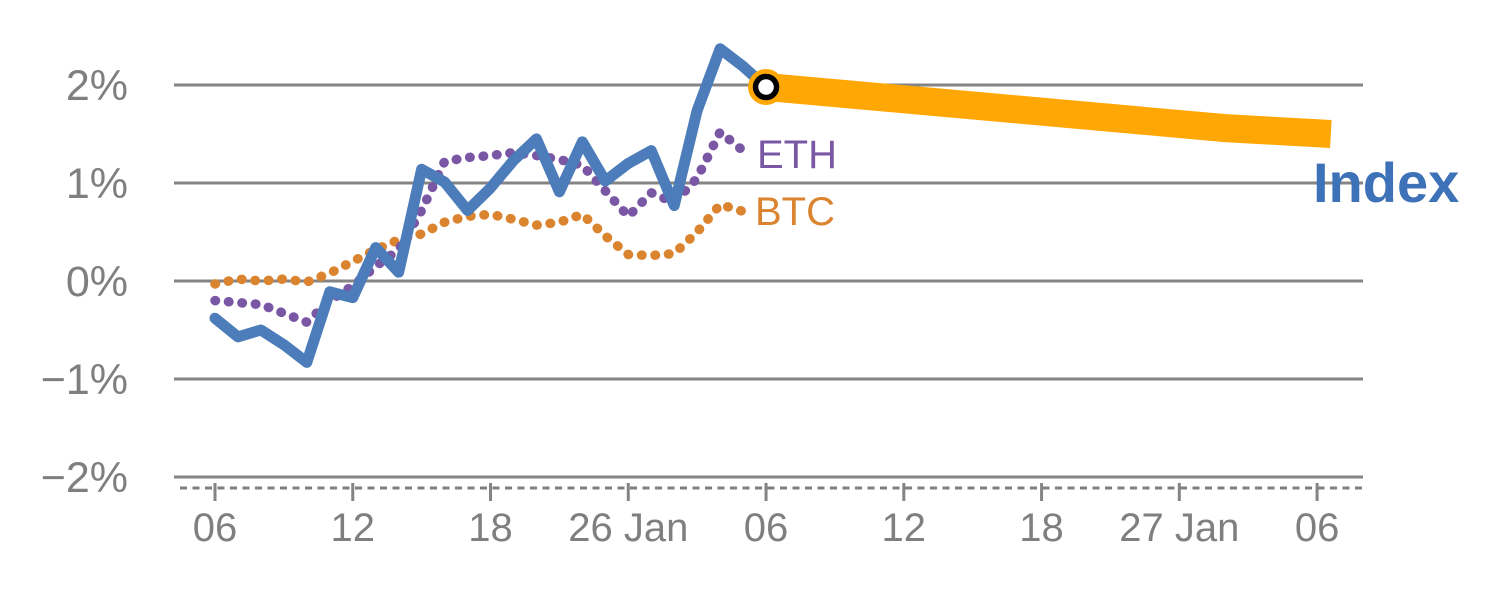  What do you see at coordinates (1179, 528) in the screenshot?
I see `x-tick-label: 27 Jan` at bounding box center [1179, 528].